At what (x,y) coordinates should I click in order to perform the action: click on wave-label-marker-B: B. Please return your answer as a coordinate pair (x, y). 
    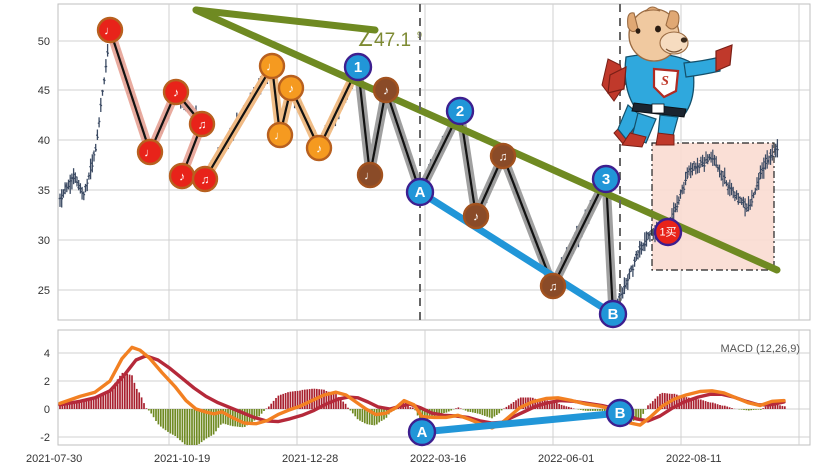
    Looking at the image, I should click on (613, 314).